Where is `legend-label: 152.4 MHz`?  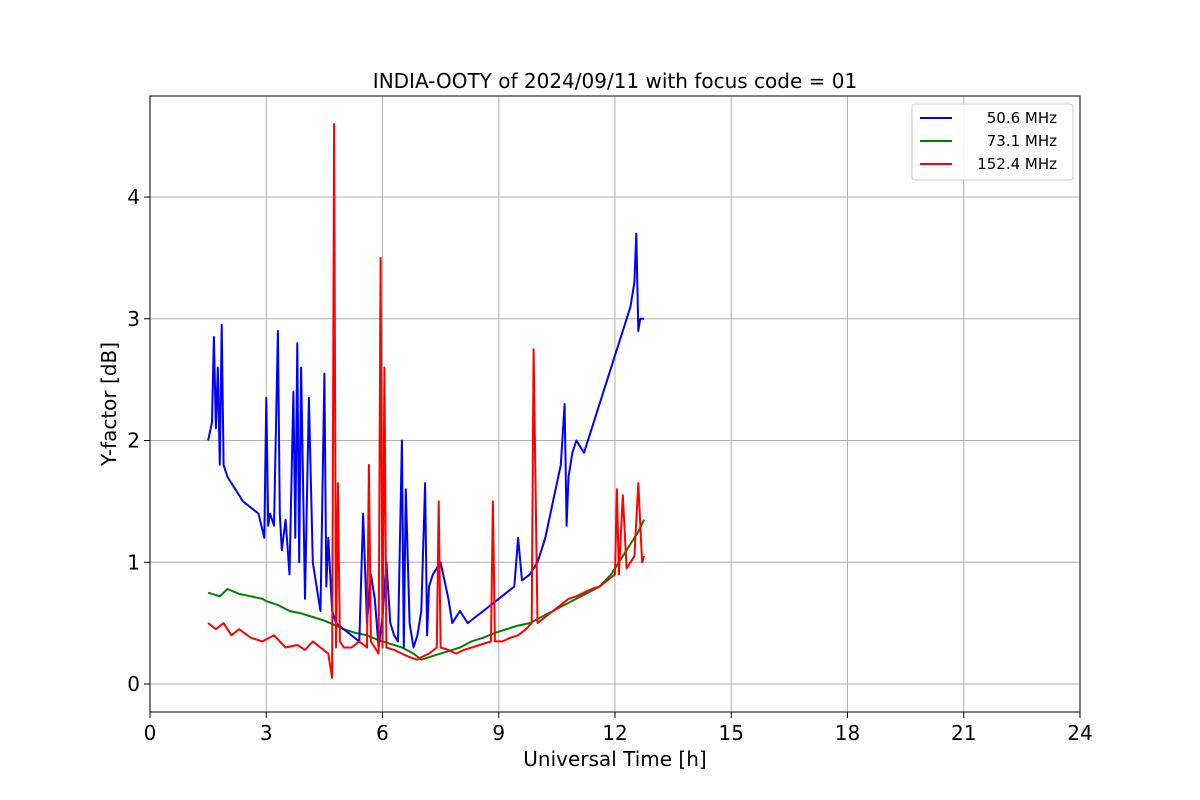 legend-label: 152.4 MHz is located at coordinates (1017, 164).